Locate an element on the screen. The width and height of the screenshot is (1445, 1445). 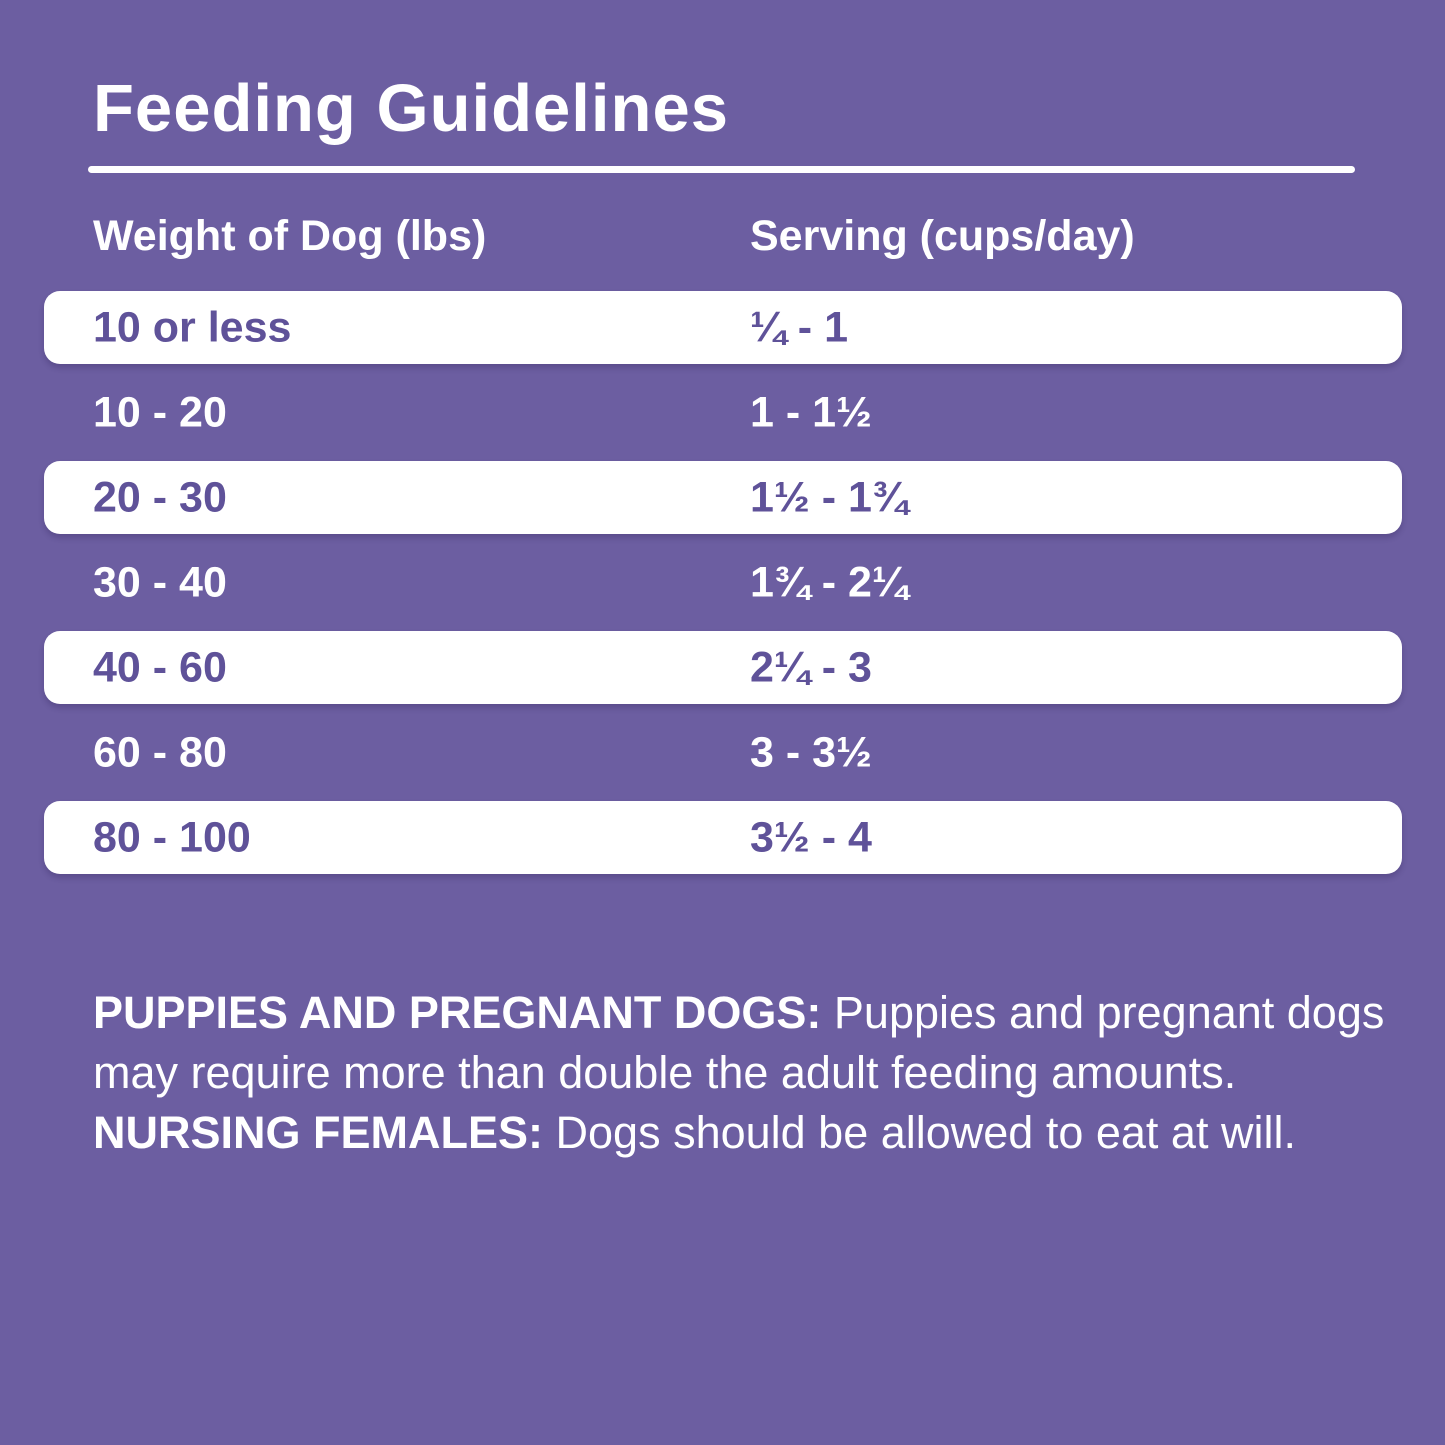
weight-cell: 40 - 60 is located at coordinates (160, 667).